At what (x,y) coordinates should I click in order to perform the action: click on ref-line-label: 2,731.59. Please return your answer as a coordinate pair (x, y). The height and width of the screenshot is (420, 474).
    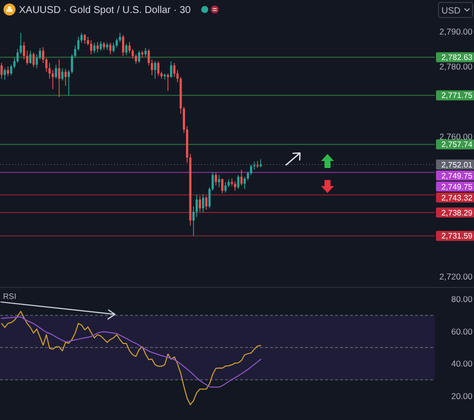
    Looking at the image, I should click on (457, 236).